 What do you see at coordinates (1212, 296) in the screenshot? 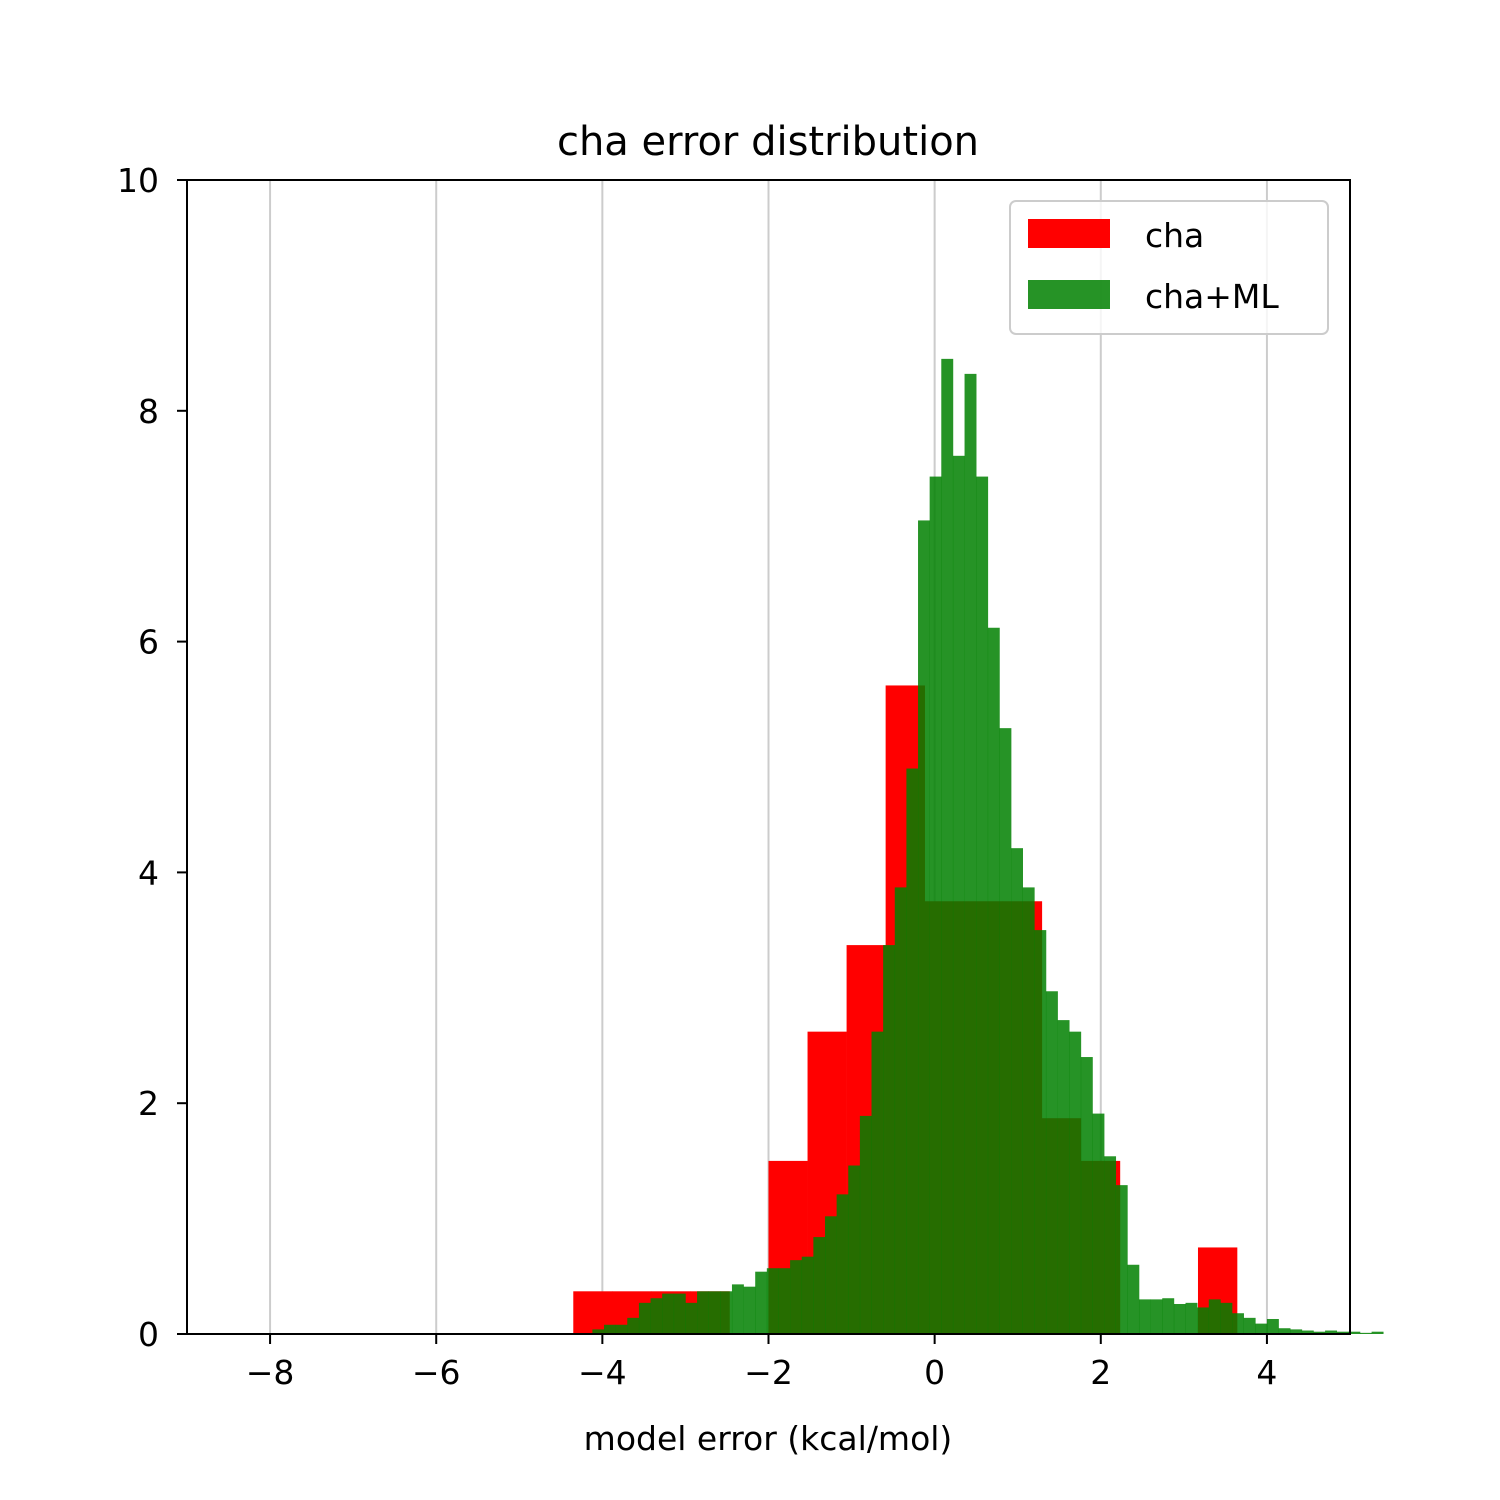
I see `legend-label-cha-ml: cha+ML` at bounding box center [1212, 296].